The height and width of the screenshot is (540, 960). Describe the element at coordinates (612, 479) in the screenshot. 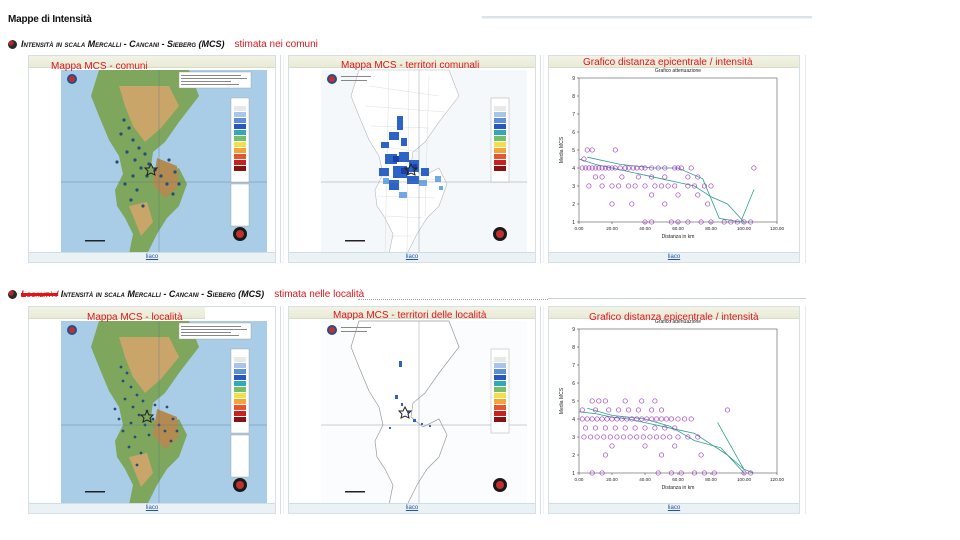

I see `x-tick-label: 20.00` at that location.